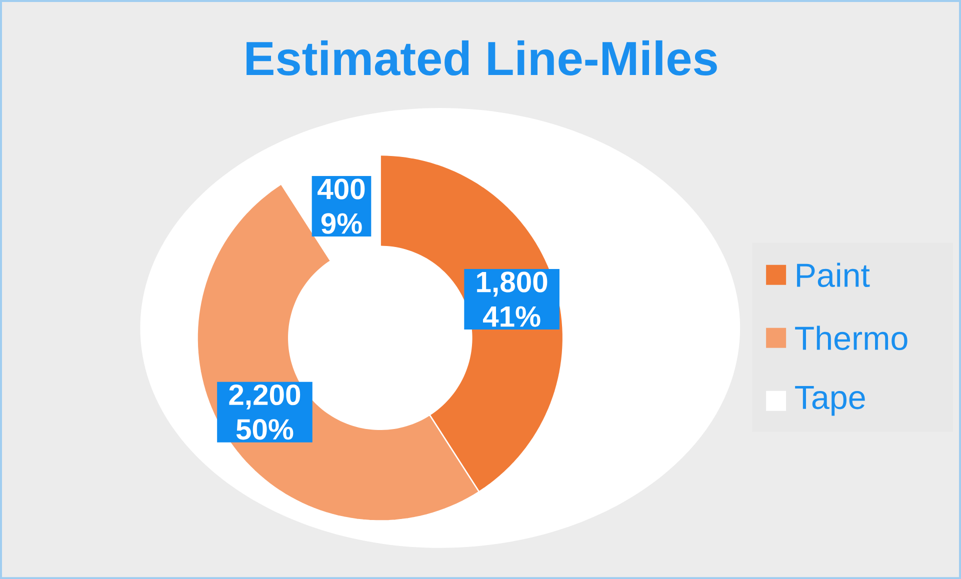 The width and height of the screenshot is (961, 579). Describe the element at coordinates (264, 412) in the screenshot. I see `data-label: 2,200 50%` at that location.